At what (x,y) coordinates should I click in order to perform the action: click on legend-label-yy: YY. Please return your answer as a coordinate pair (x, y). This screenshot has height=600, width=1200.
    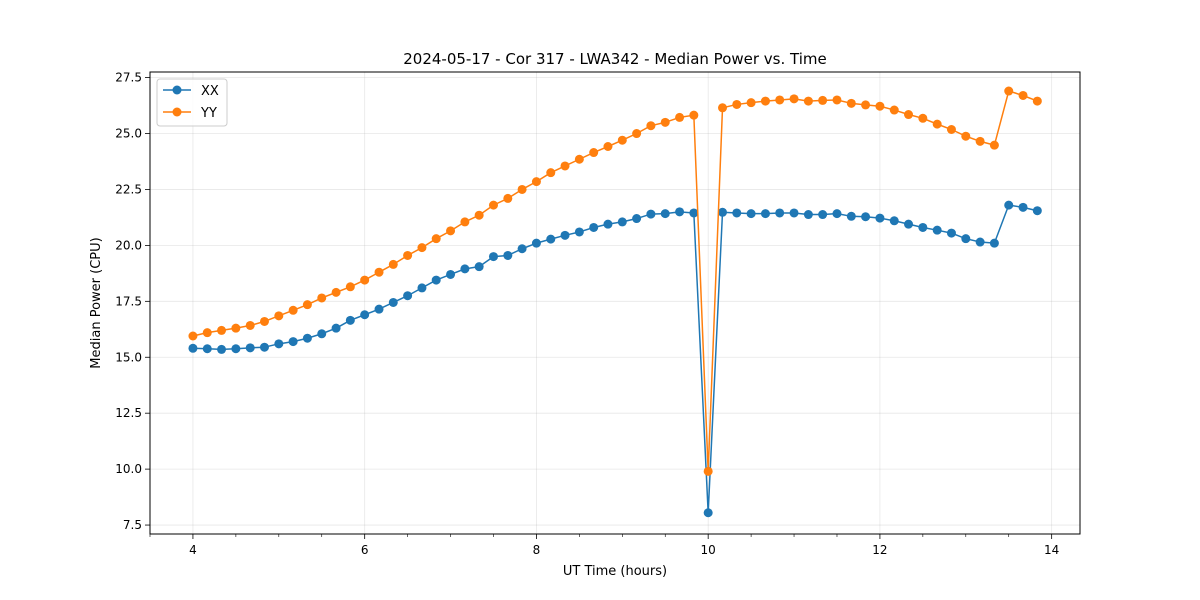
    Looking at the image, I should click on (208, 113).